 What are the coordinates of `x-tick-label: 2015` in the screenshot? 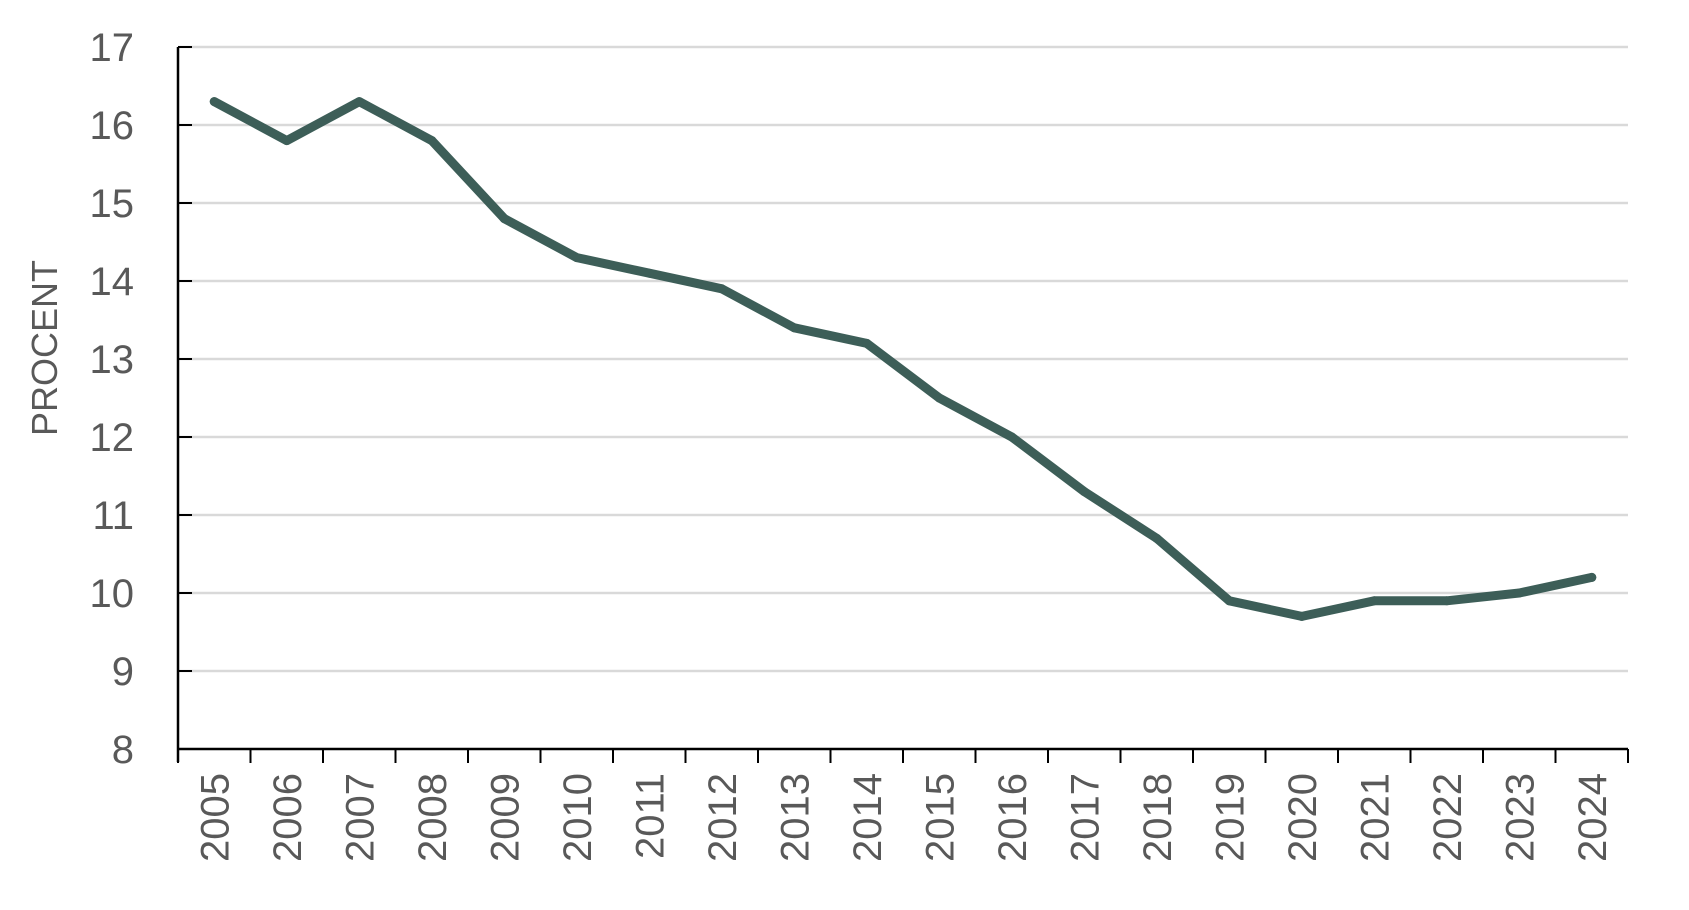 It's located at (940, 817).